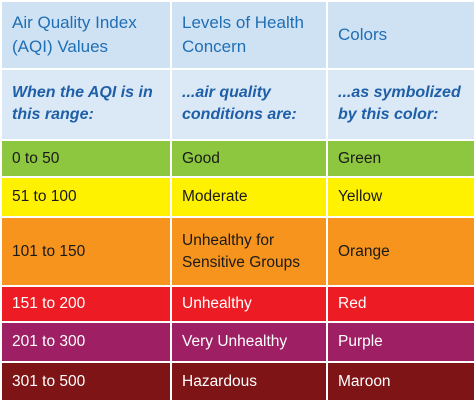 The image size is (474, 402). I want to click on subheader-row-cell: When the AQI is in this range:, so click(86, 104).